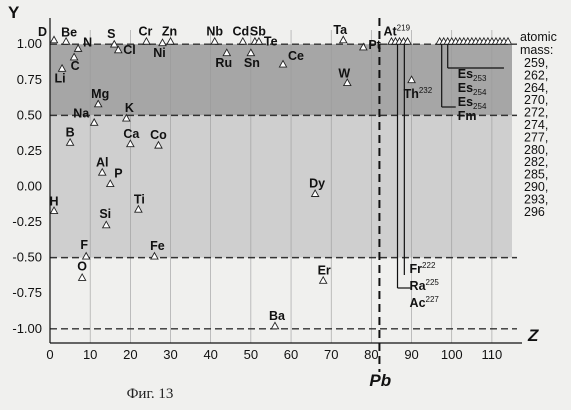  Describe the element at coordinates (129, 50) in the screenshot. I see `label-cl: Cl` at that location.